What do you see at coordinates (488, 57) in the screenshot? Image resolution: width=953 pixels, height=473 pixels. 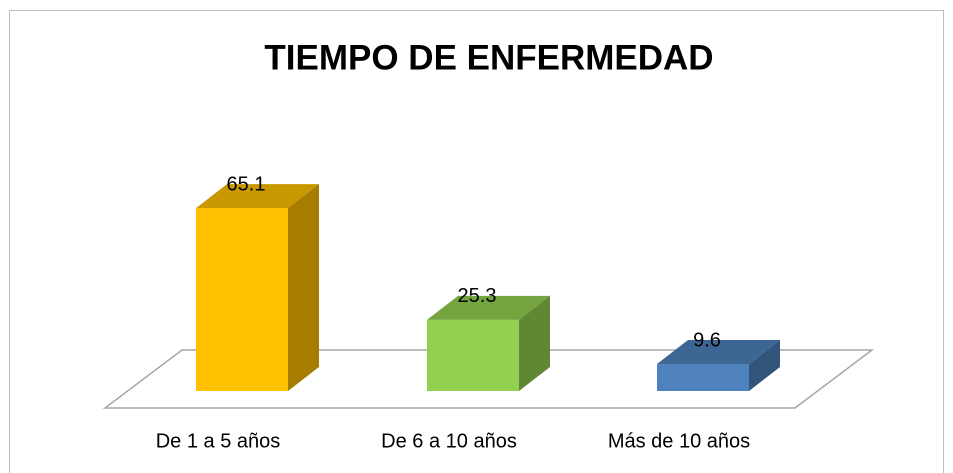 I see `chart-title: TIEMPO DE ENFERMEDAD` at bounding box center [488, 57].